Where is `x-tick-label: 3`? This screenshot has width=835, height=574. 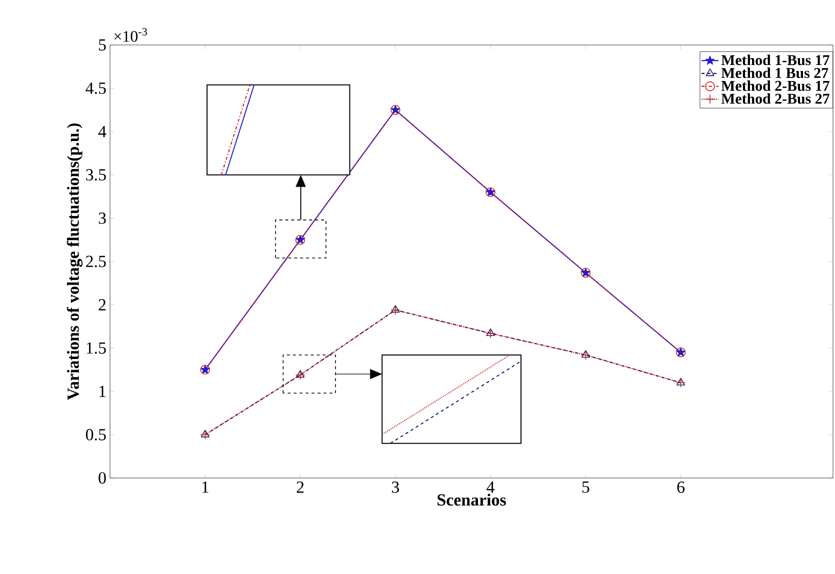
x-tick-label: 3 is located at coordinates (395, 487).